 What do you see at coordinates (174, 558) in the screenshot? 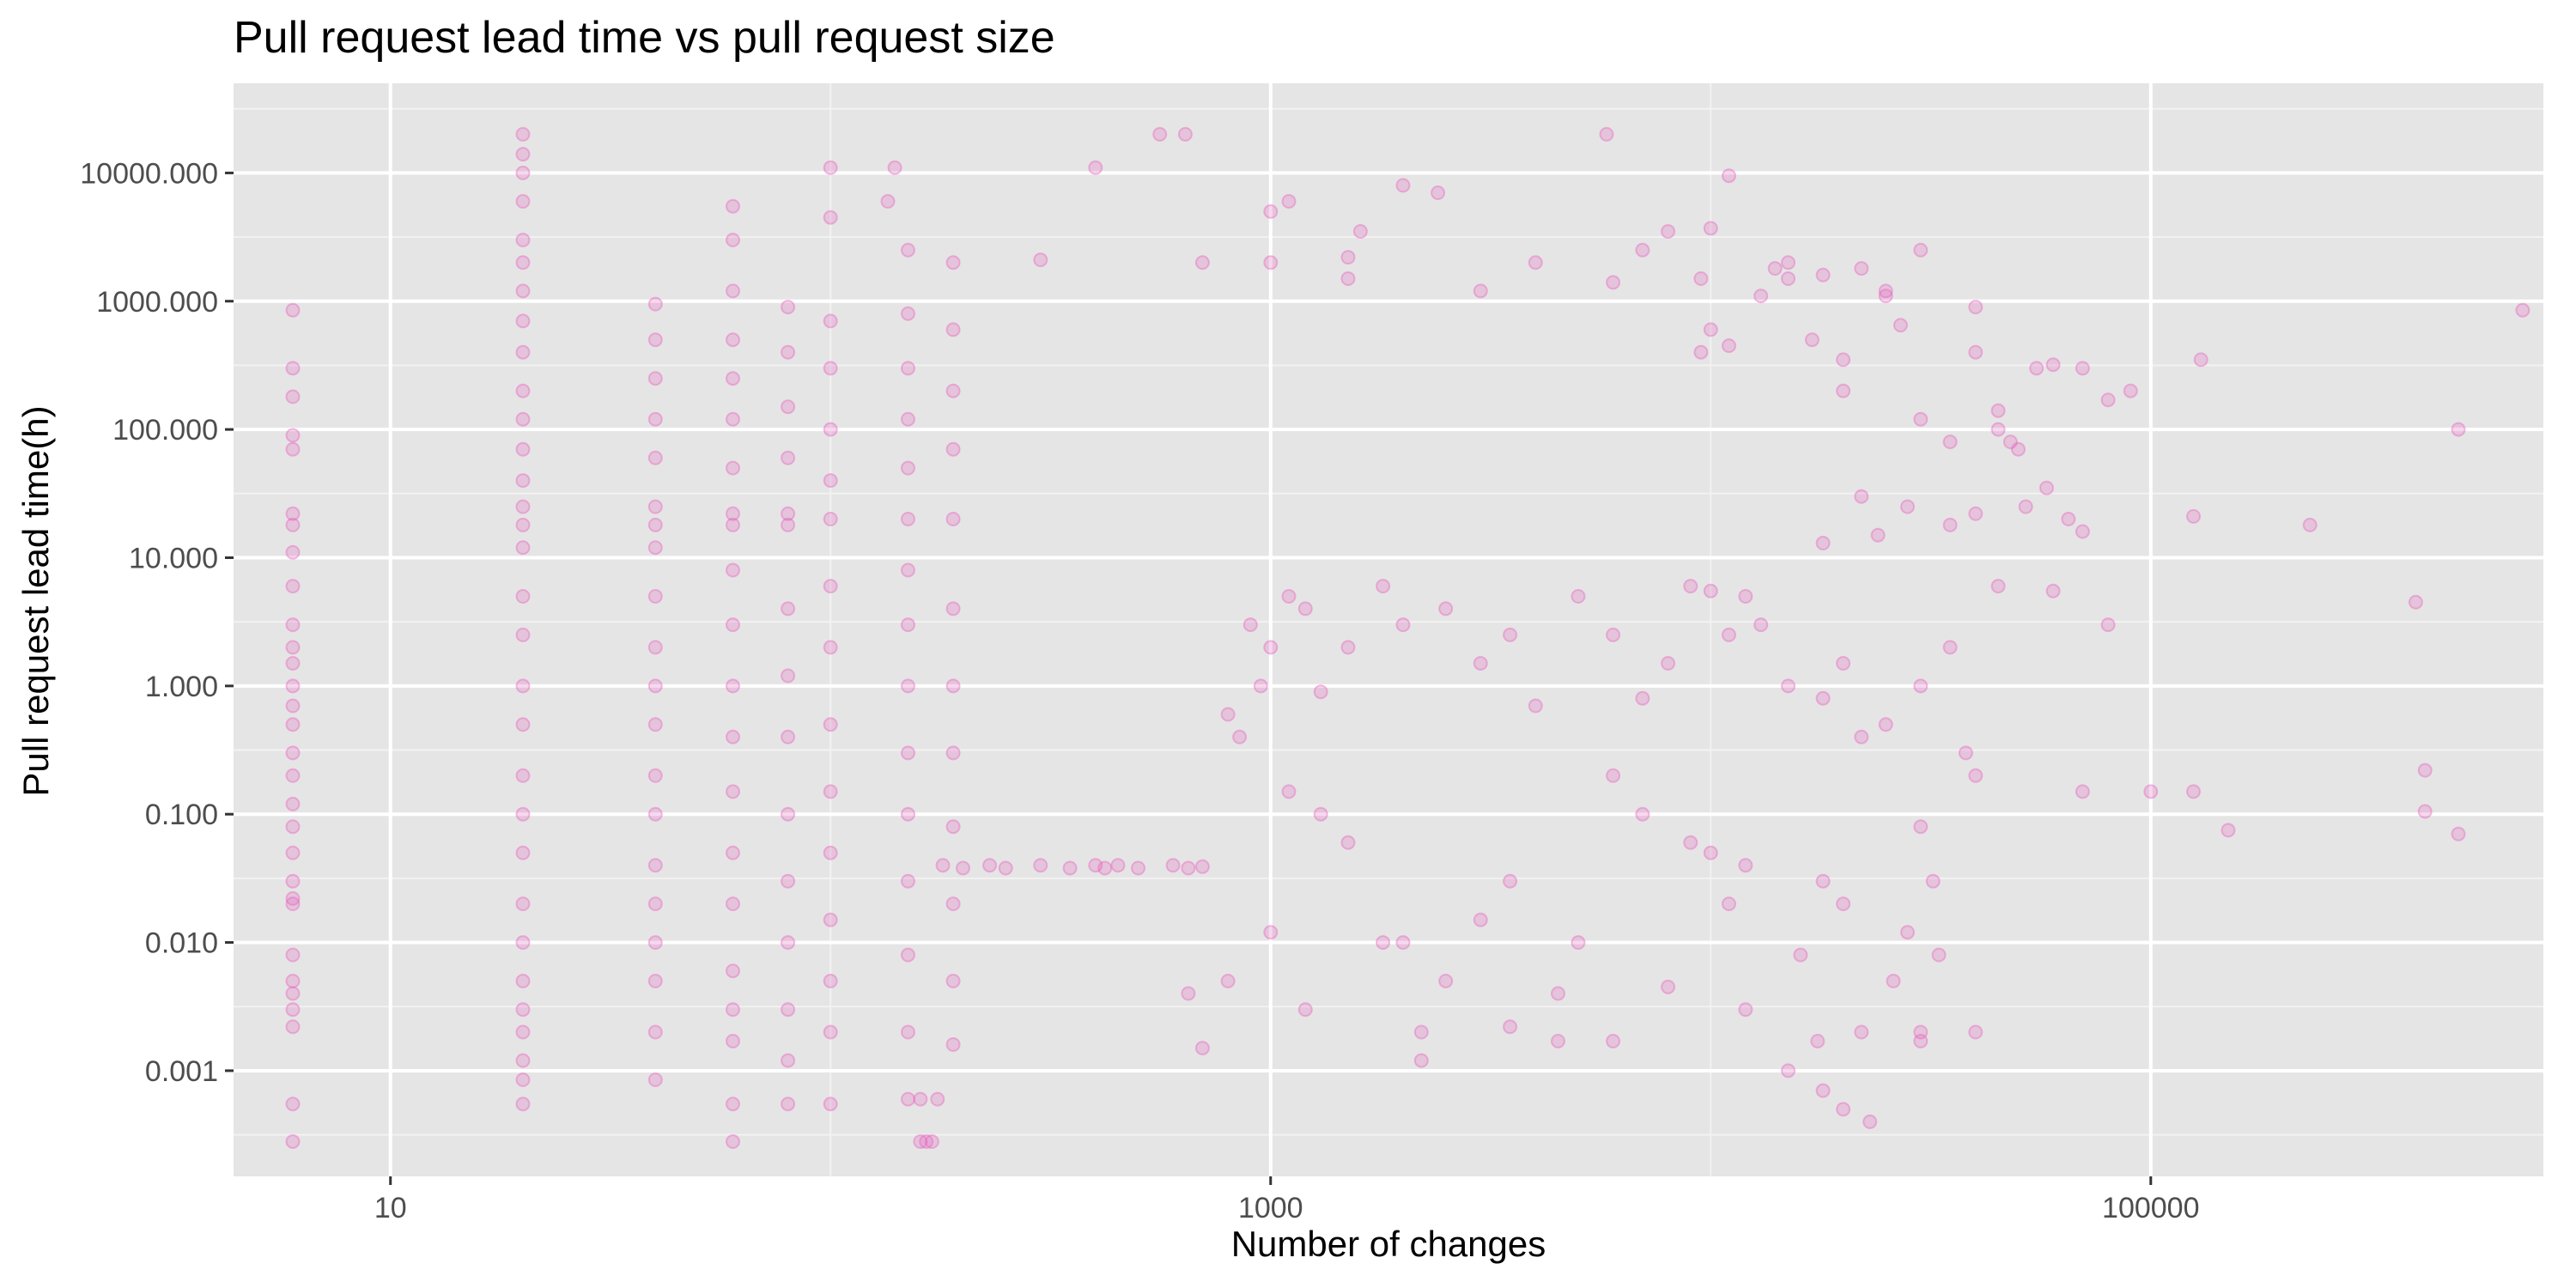
I see `y-tick-label: 10.000` at bounding box center [174, 558].